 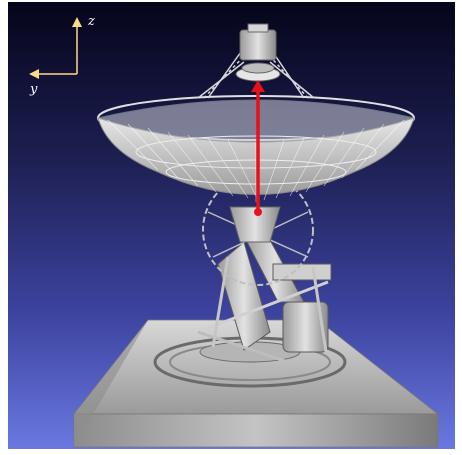 I want to click on telescope-mount, so click(x=264, y=269).